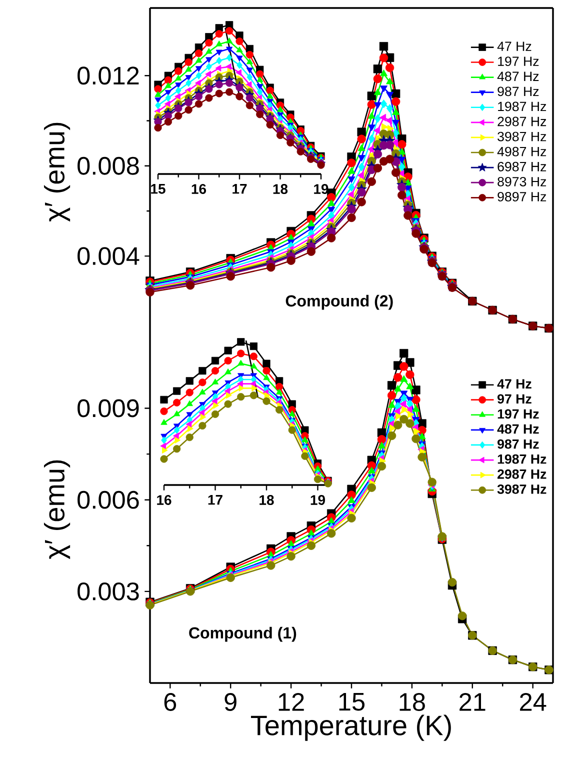 The height and width of the screenshot is (765, 563). I want to click on y-tick-label: 0.003, so click(108, 591).